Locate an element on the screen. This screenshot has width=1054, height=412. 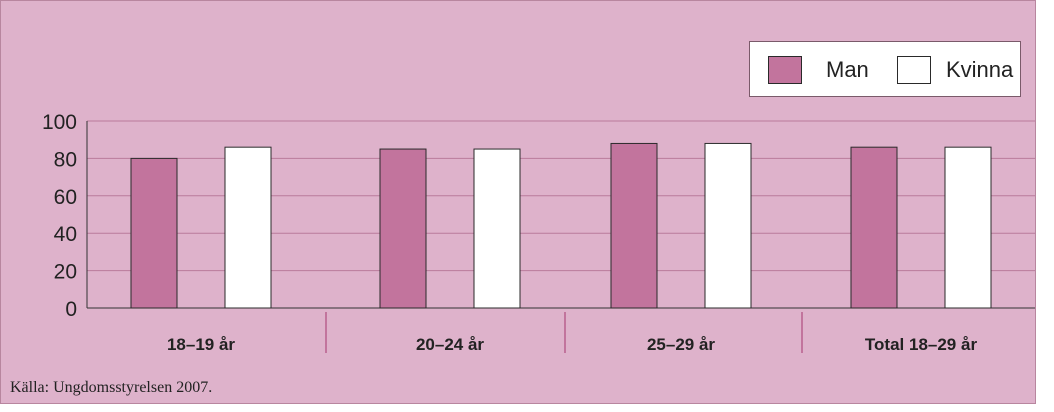
x-category-label: Total 18–29 år is located at coordinates (921, 344).